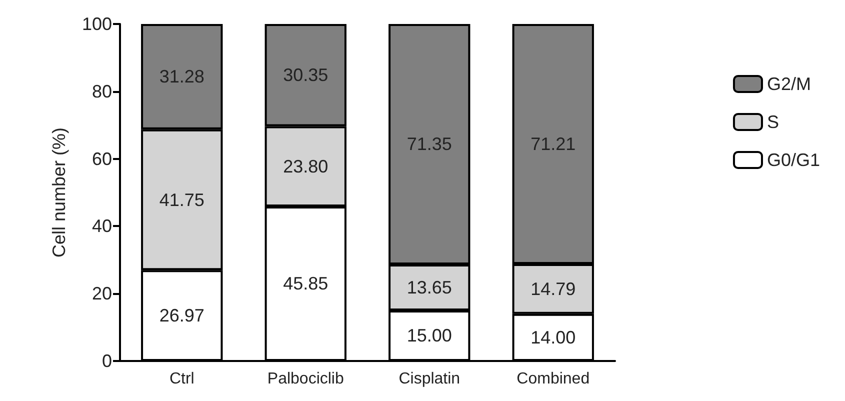 This screenshot has height=401, width=845. What do you see at coordinates (305, 166) in the screenshot?
I see `data-label: 23.80` at bounding box center [305, 166].